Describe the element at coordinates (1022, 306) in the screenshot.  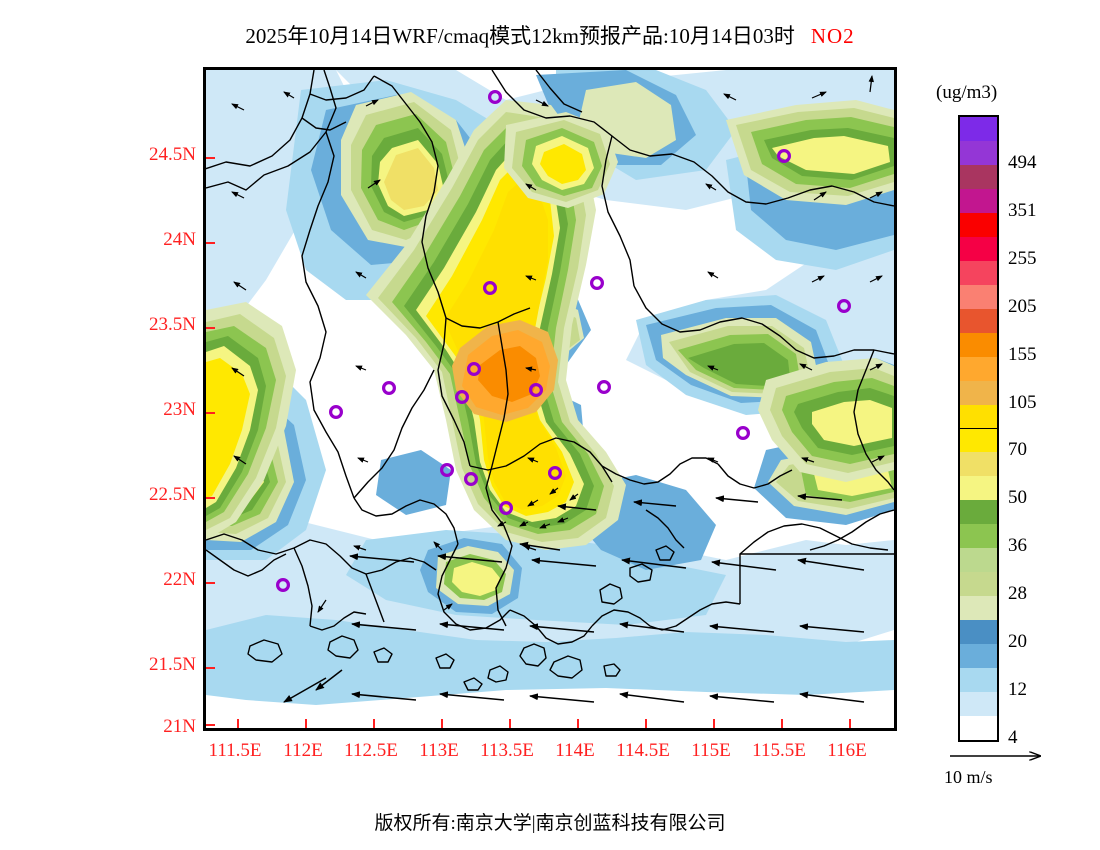
I see `colorbar-tick-label: 205` at that location.